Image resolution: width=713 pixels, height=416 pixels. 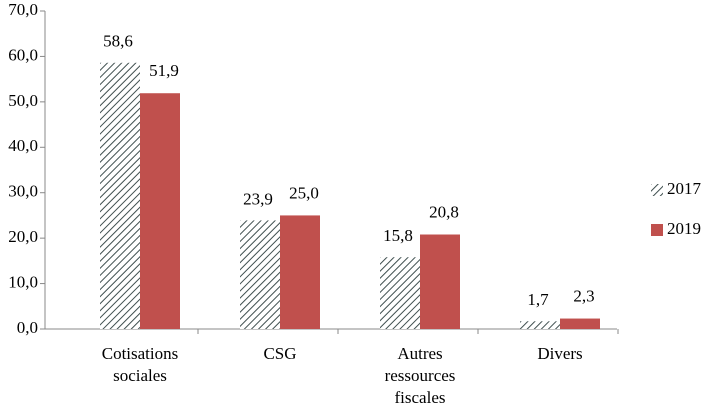 What do you see at coordinates (27, 327) in the screenshot?
I see `y-tick-label: 0,0` at bounding box center [27, 327].